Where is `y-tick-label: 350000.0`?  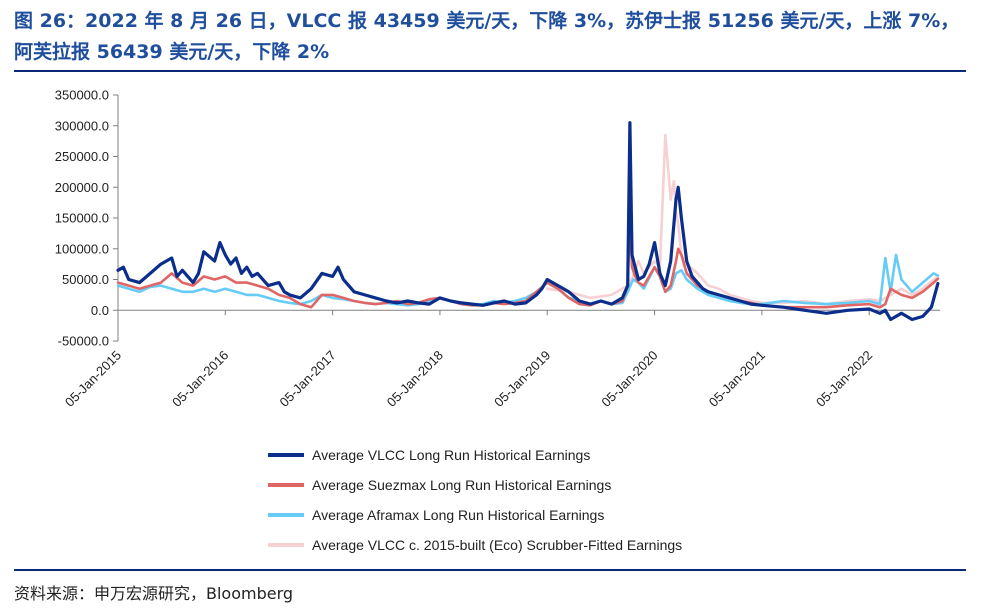 y-tick-label: 350000.0 is located at coordinates (82, 95).